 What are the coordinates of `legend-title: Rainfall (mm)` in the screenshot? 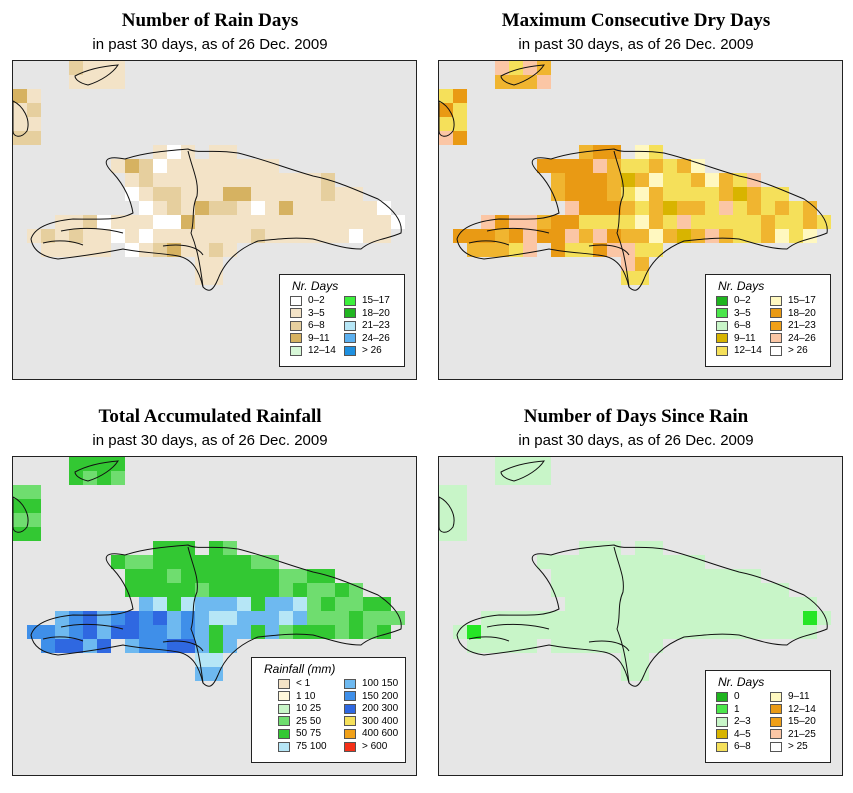 It's located at (300, 669).